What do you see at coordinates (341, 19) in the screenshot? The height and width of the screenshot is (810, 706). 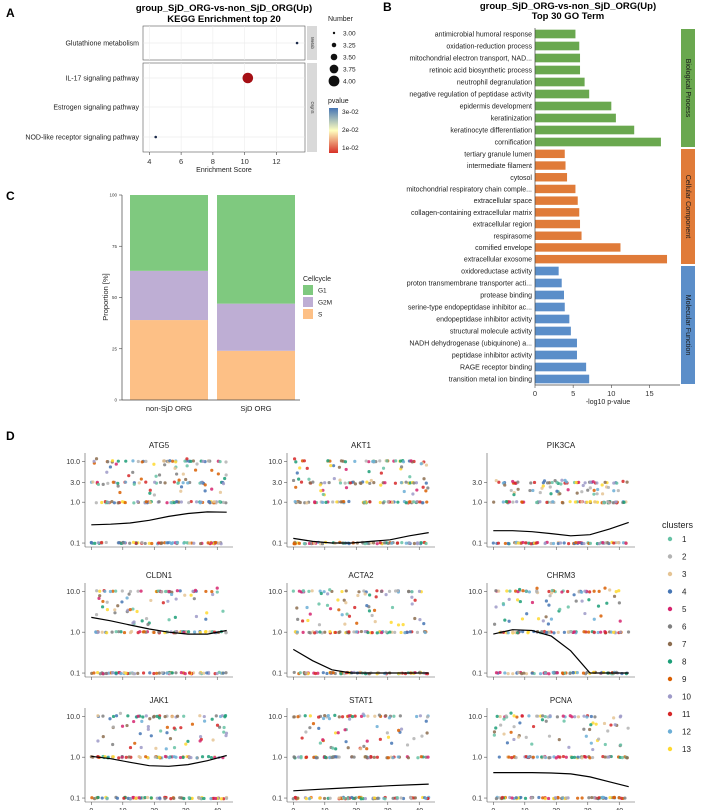 I see `kegg-size-legend-title: Number` at bounding box center [341, 19].